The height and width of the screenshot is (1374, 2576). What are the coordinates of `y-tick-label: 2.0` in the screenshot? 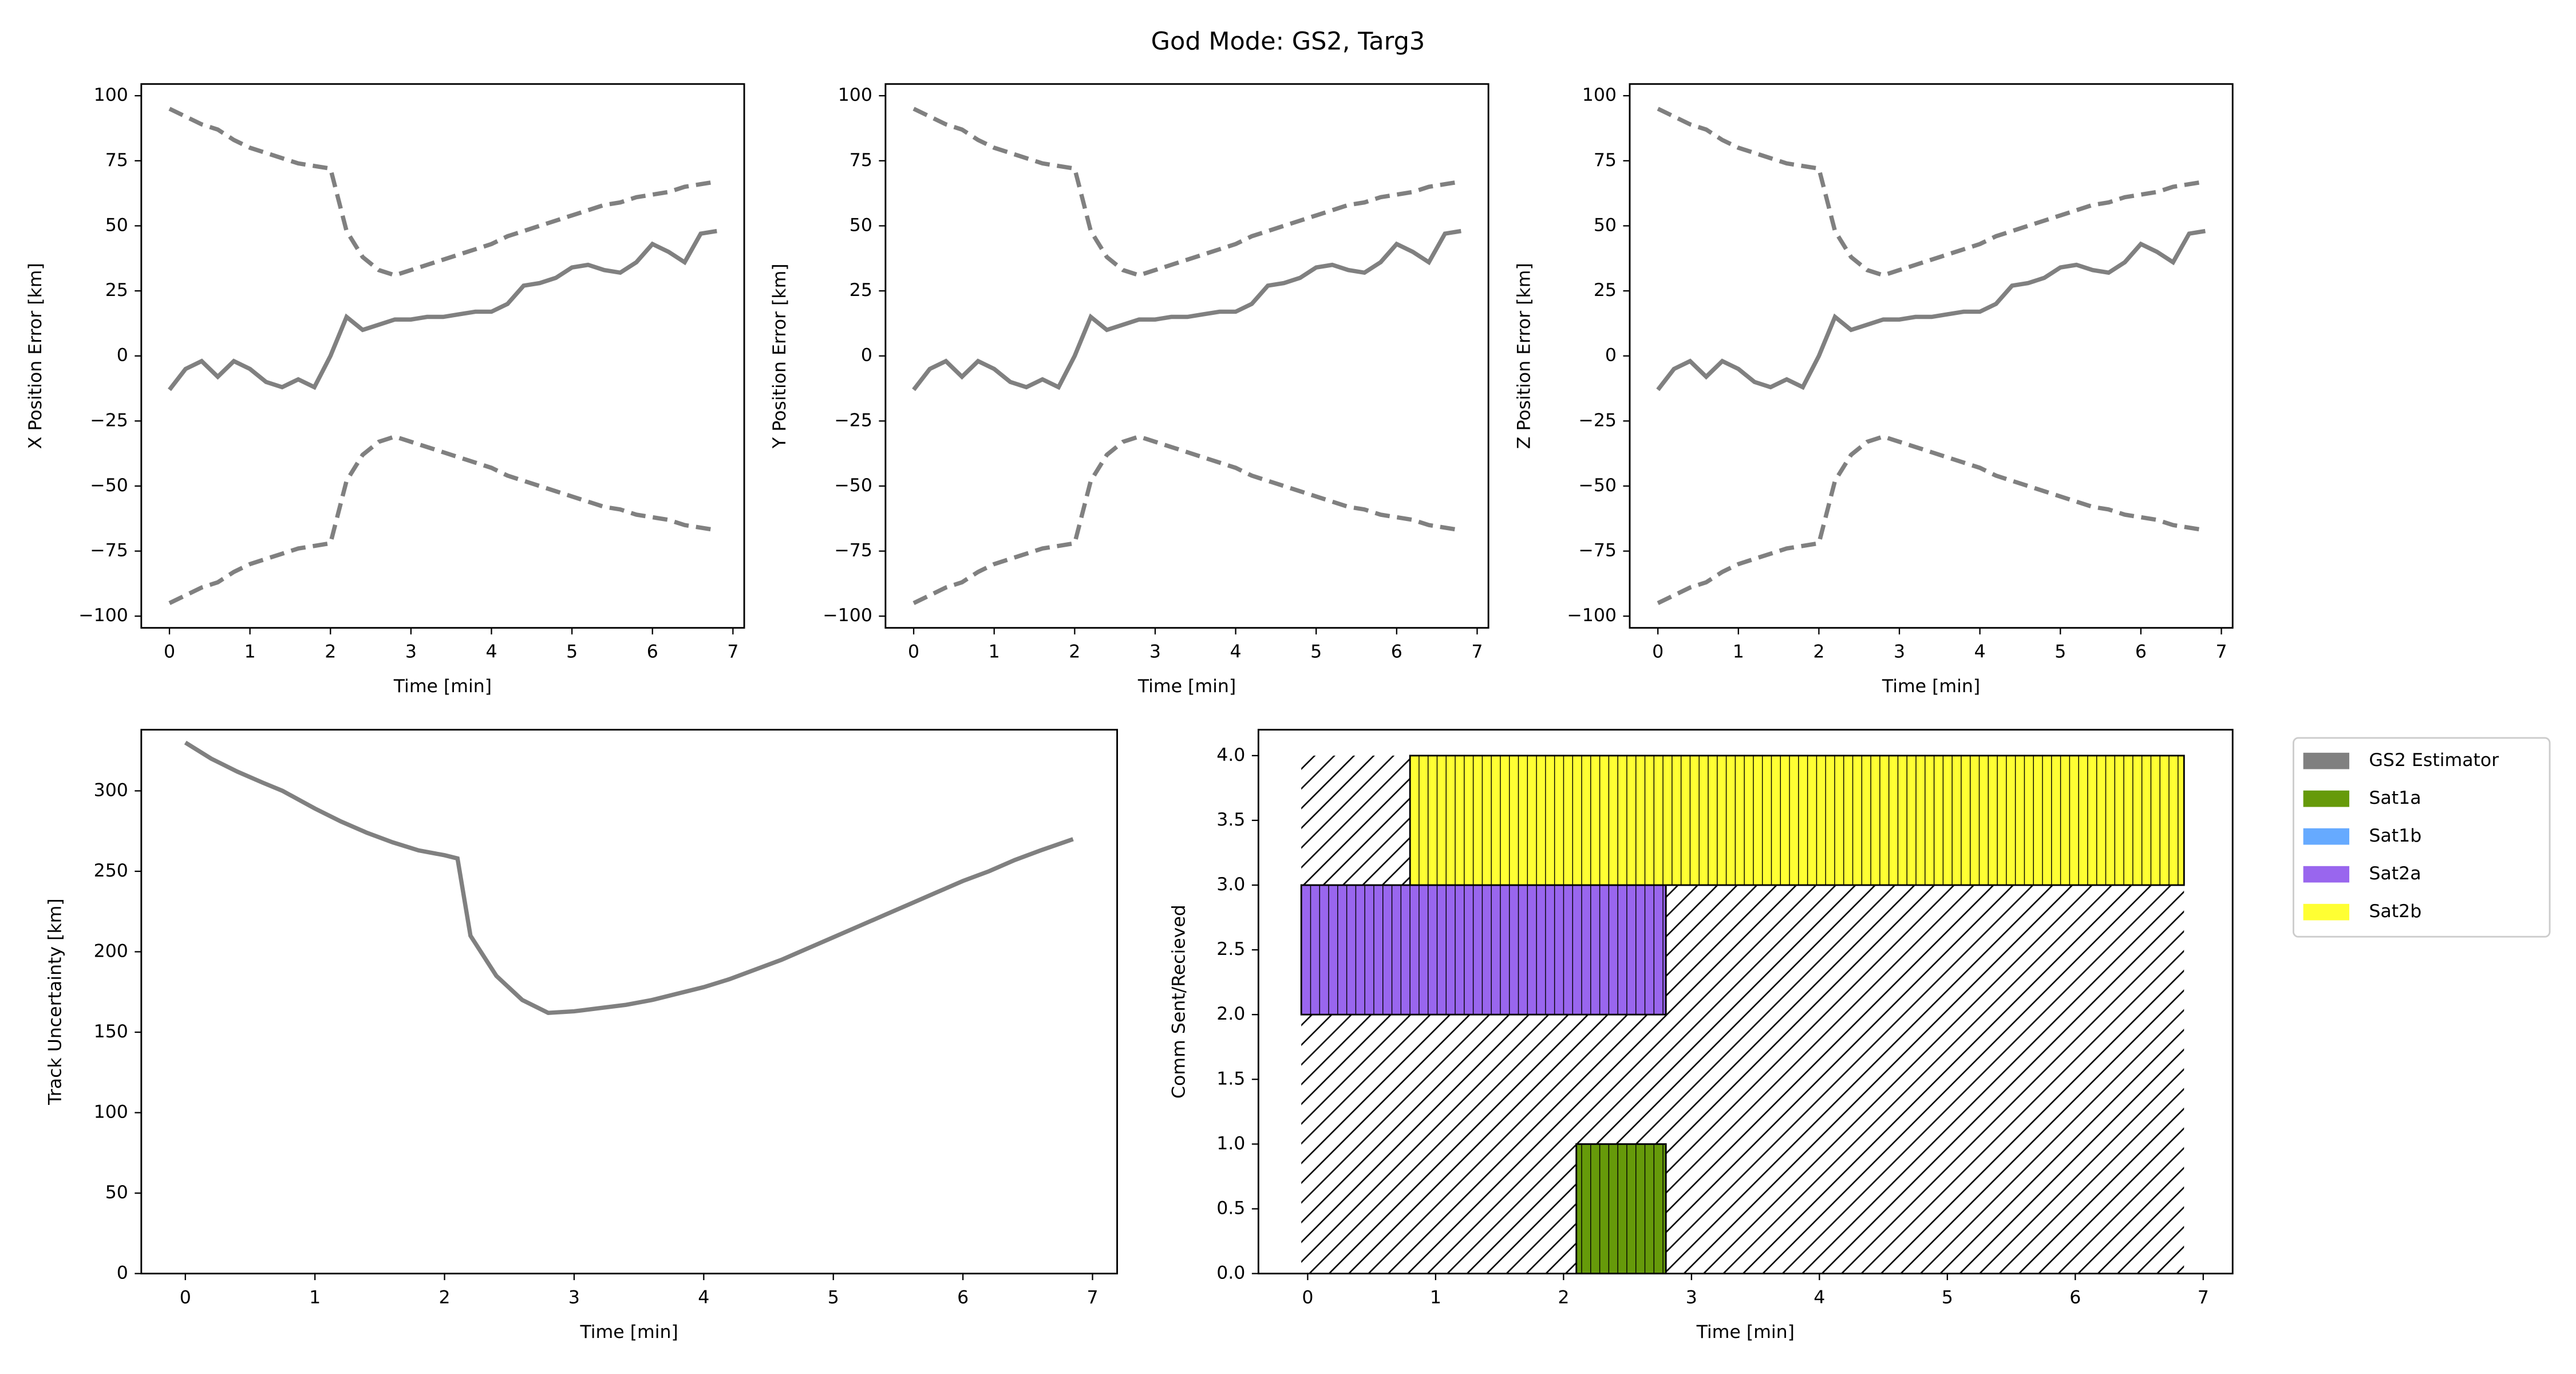 It's located at (1230, 1014).